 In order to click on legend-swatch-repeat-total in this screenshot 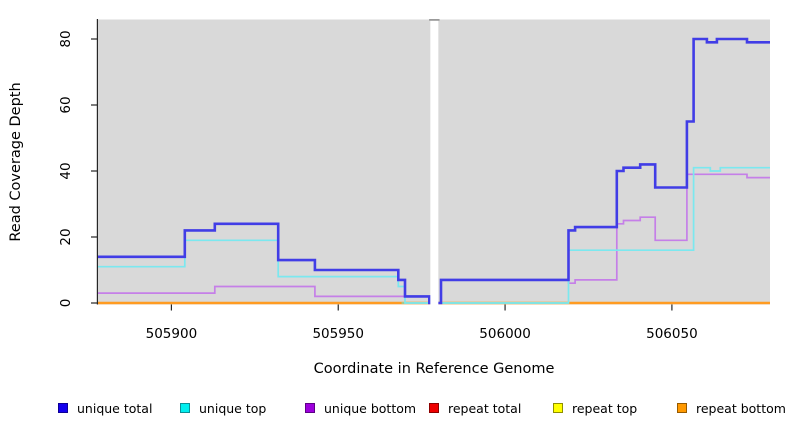, I will do `click(434, 408)`.